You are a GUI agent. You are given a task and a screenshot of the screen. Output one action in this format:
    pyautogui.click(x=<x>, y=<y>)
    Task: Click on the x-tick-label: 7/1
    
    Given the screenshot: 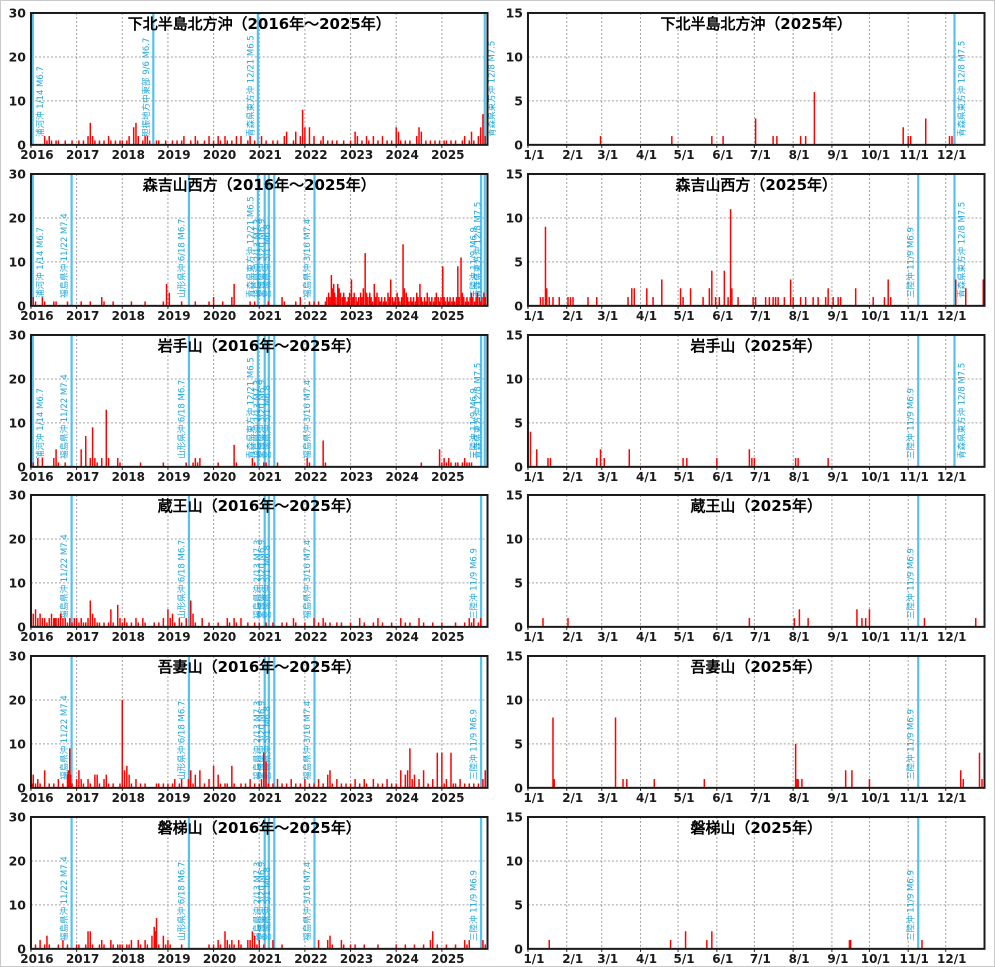 What is the action you would take?
    pyautogui.click(x=759, y=637)
    